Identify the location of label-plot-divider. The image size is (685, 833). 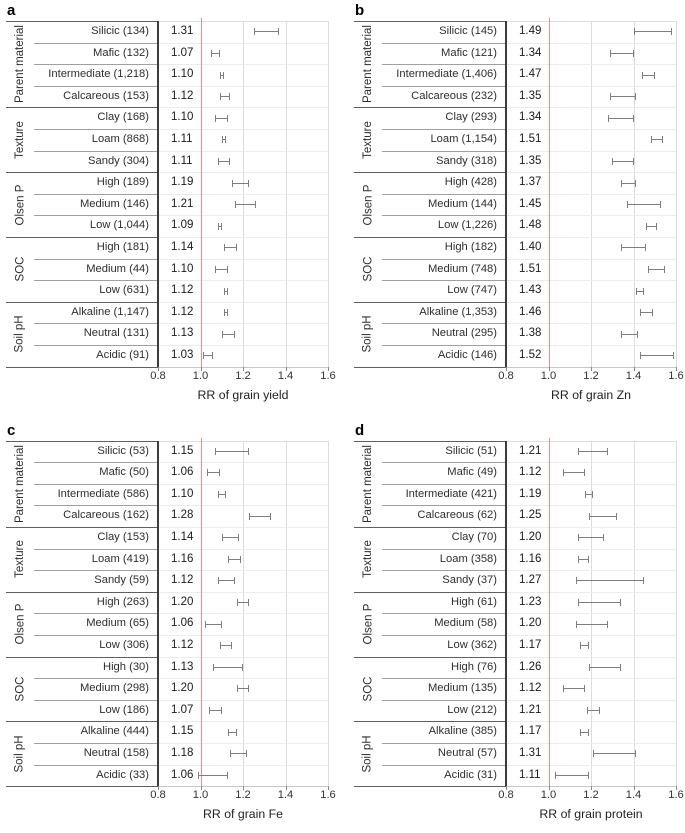
(158, 194).